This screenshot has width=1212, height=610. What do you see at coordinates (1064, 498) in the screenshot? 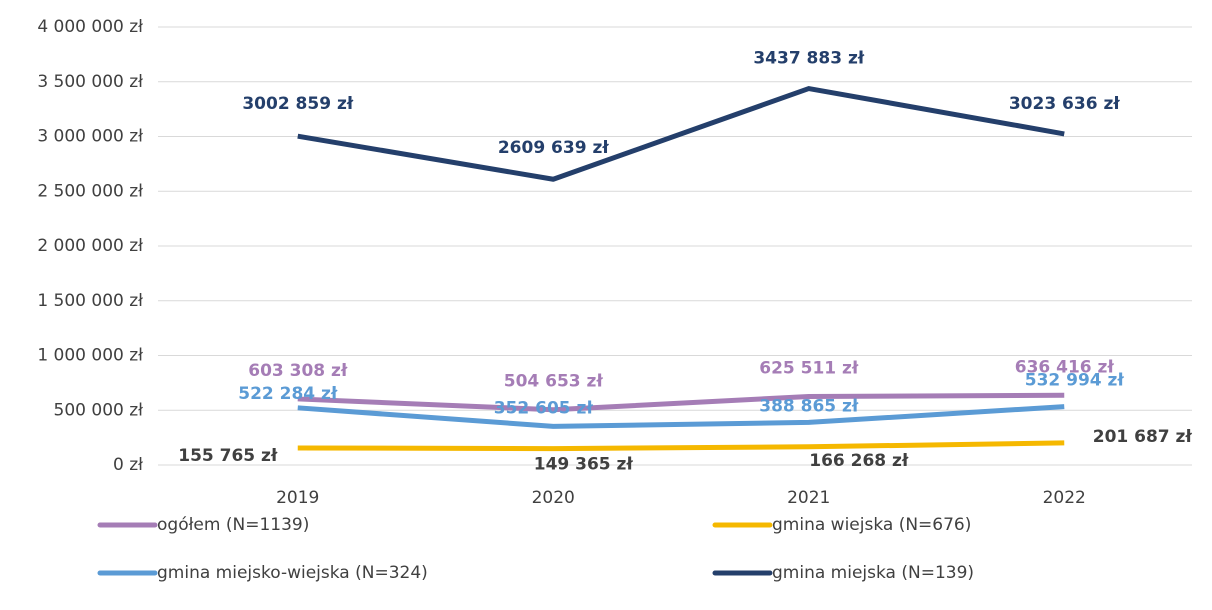
I see `x-tick-label: 2022` at bounding box center [1064, 498].